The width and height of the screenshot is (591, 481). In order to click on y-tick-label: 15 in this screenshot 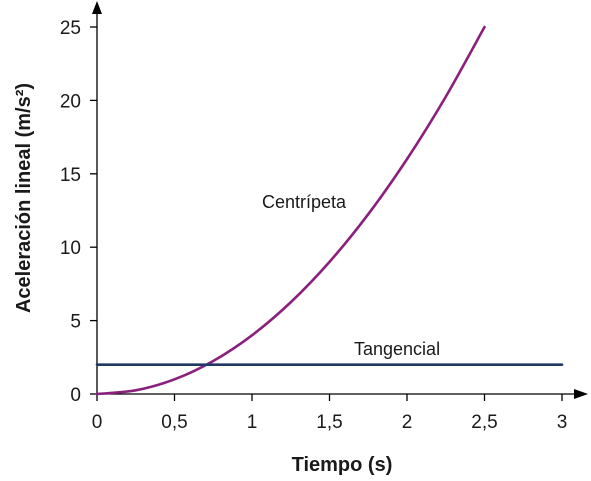, I will do `click(70, 175)`.